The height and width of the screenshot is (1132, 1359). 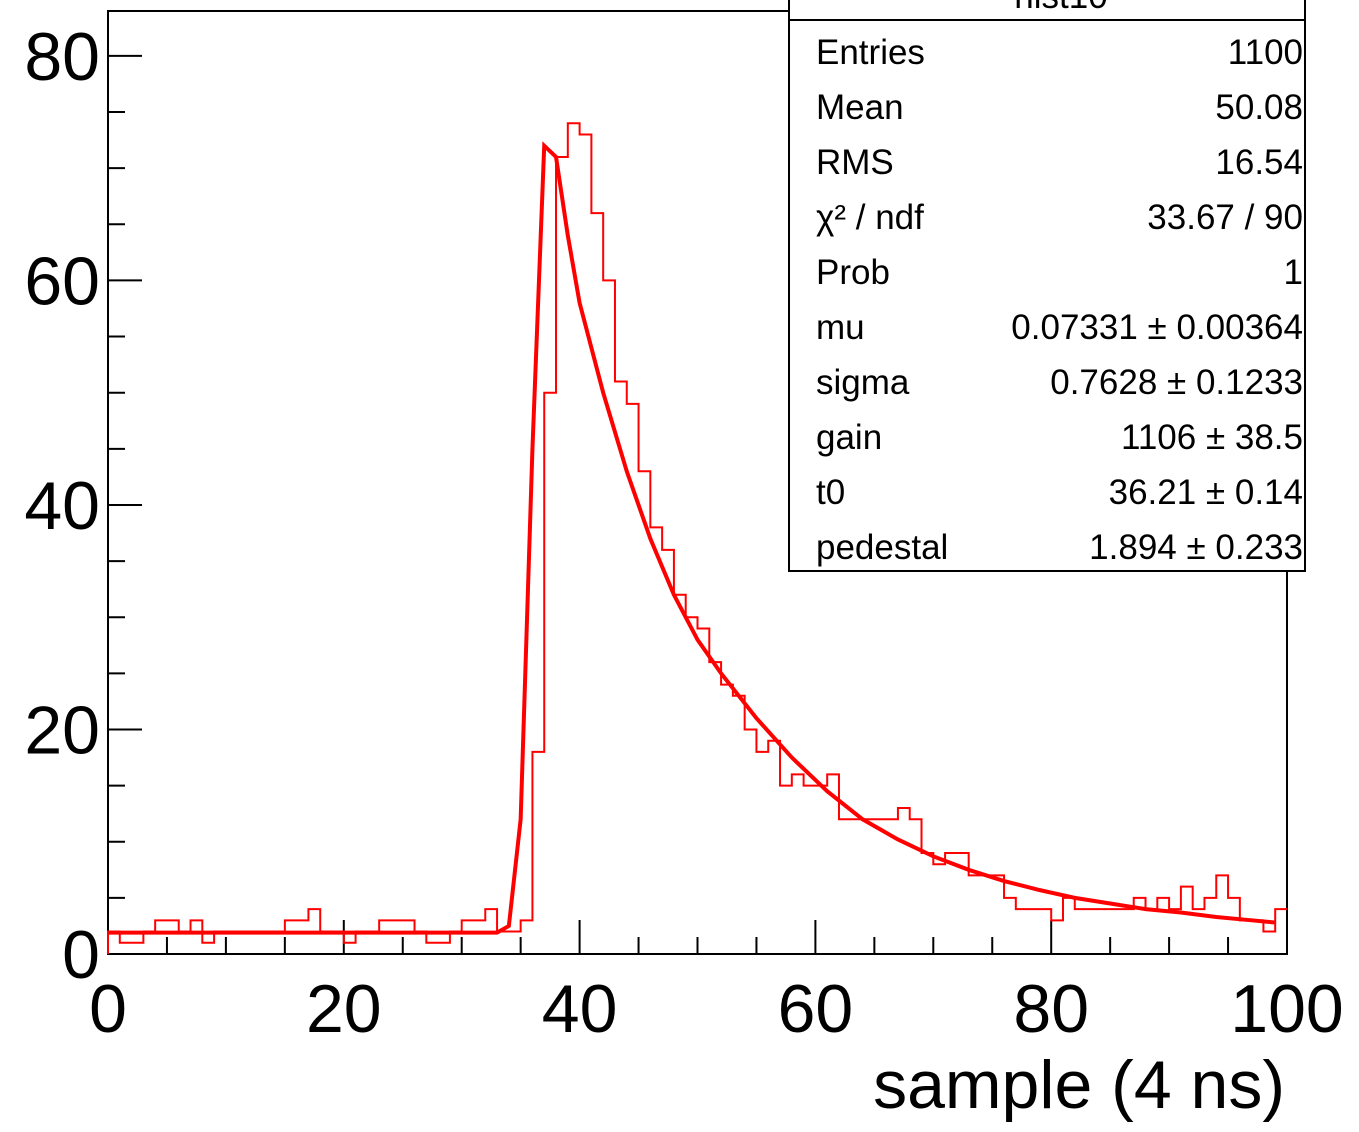 What do you see at coordinates (870, 52) in the screenshot?
I see `stats-row-label: Entries` at bounding box center [870, 52].